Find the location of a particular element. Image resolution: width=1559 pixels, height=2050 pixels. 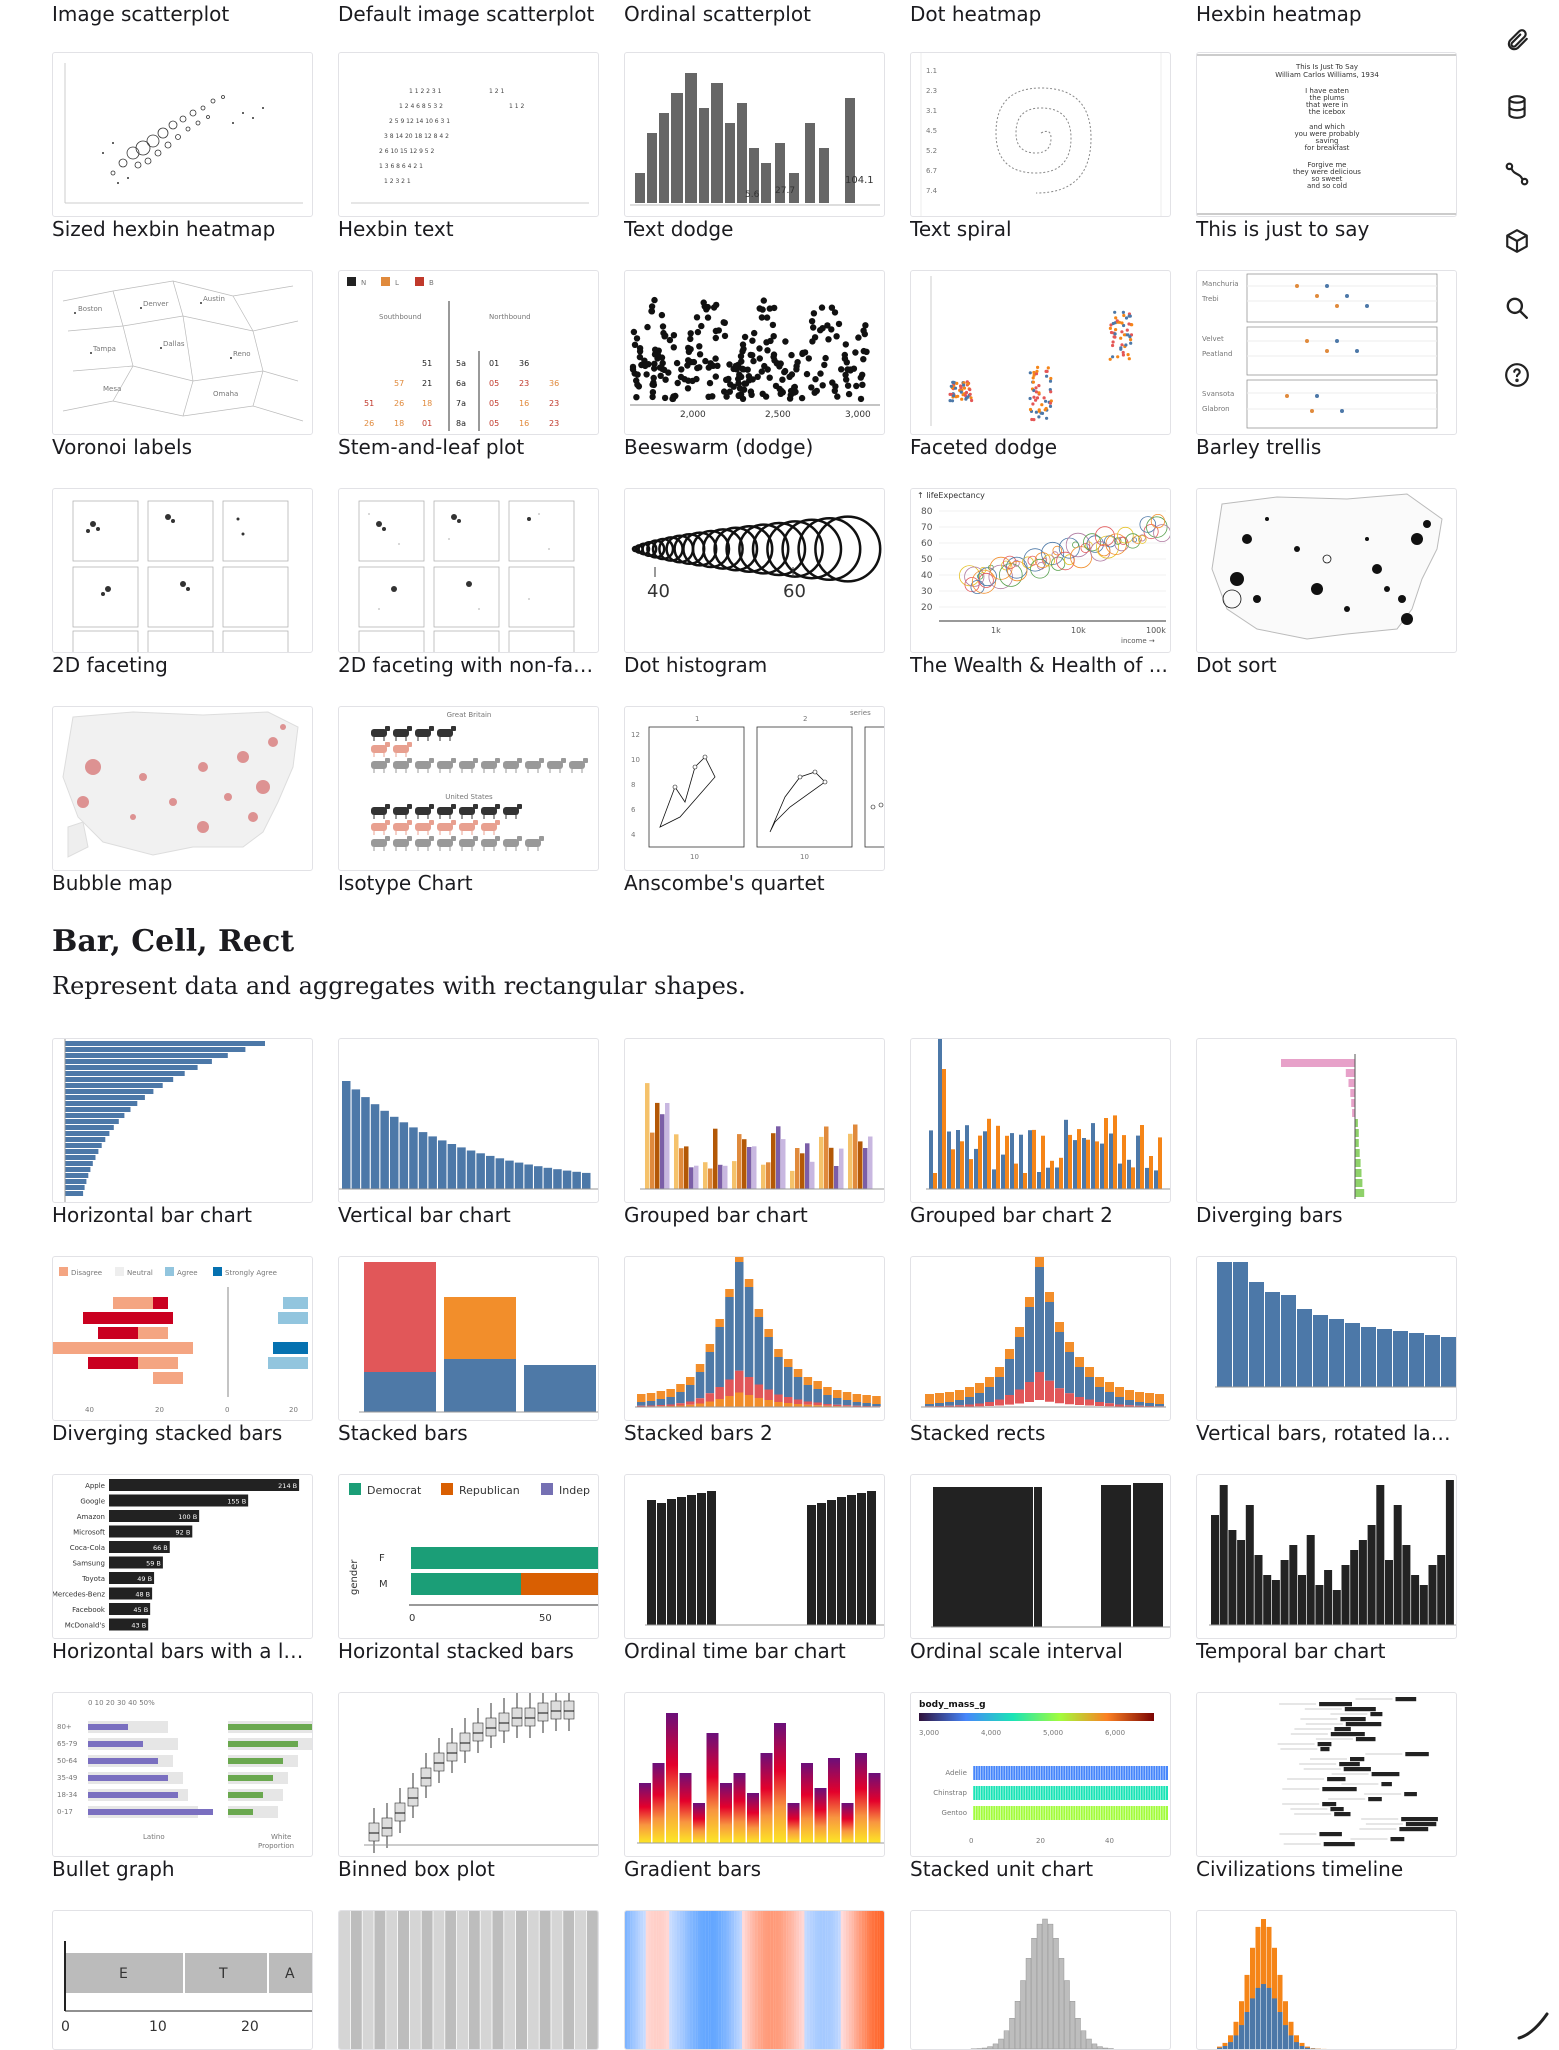

card-title: Beeswarm (dodge) is located at coordinates (754, 447).